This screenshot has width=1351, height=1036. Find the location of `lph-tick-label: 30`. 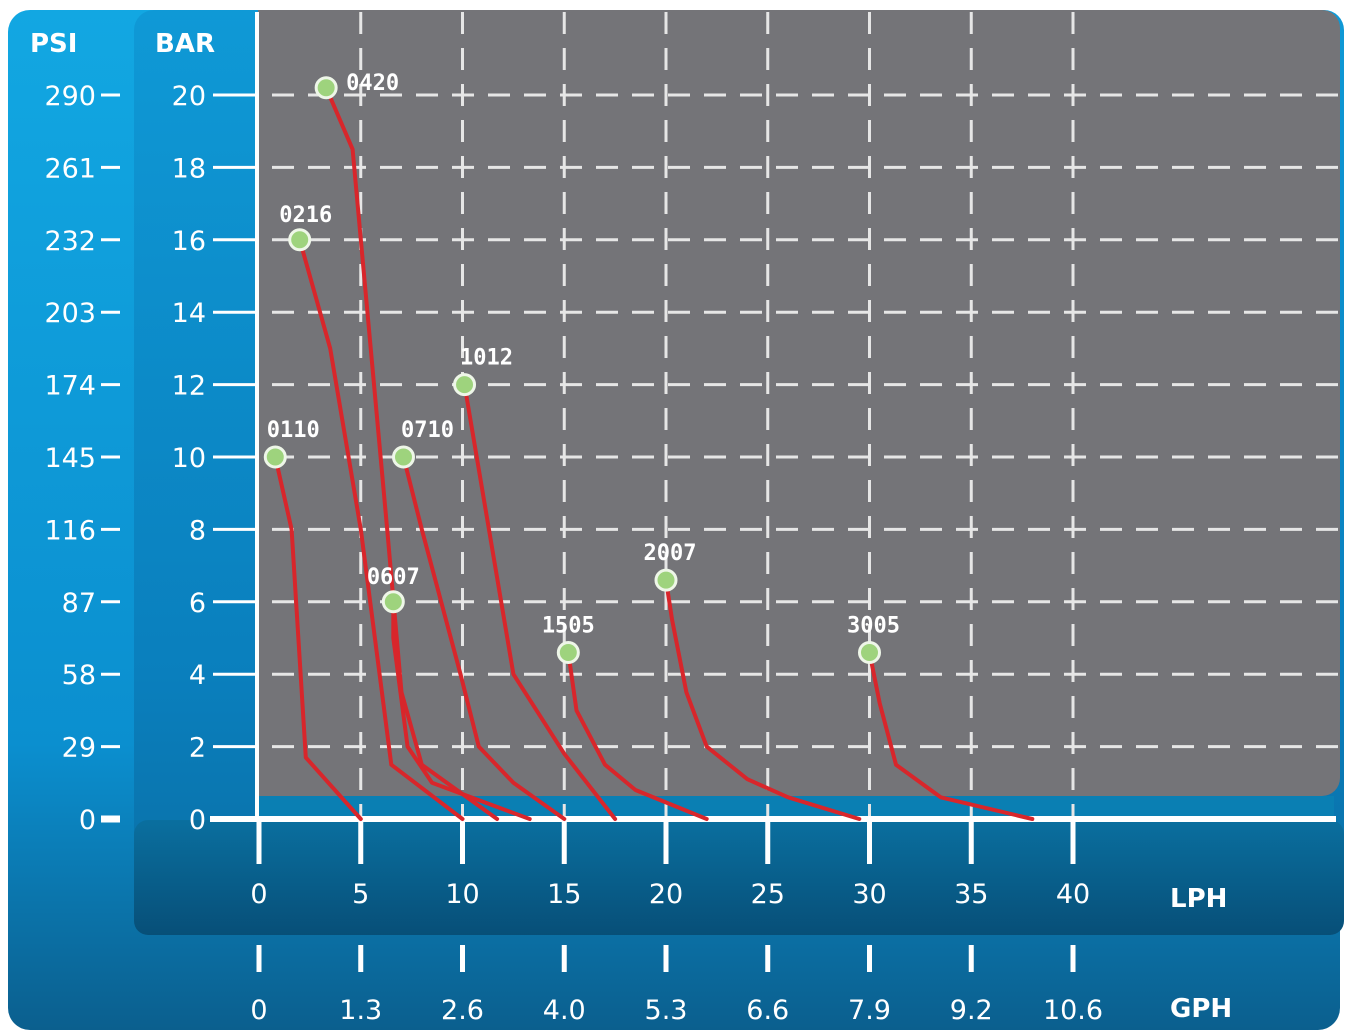

lph-tick-label: 30 is located at coordinates (869, 894).